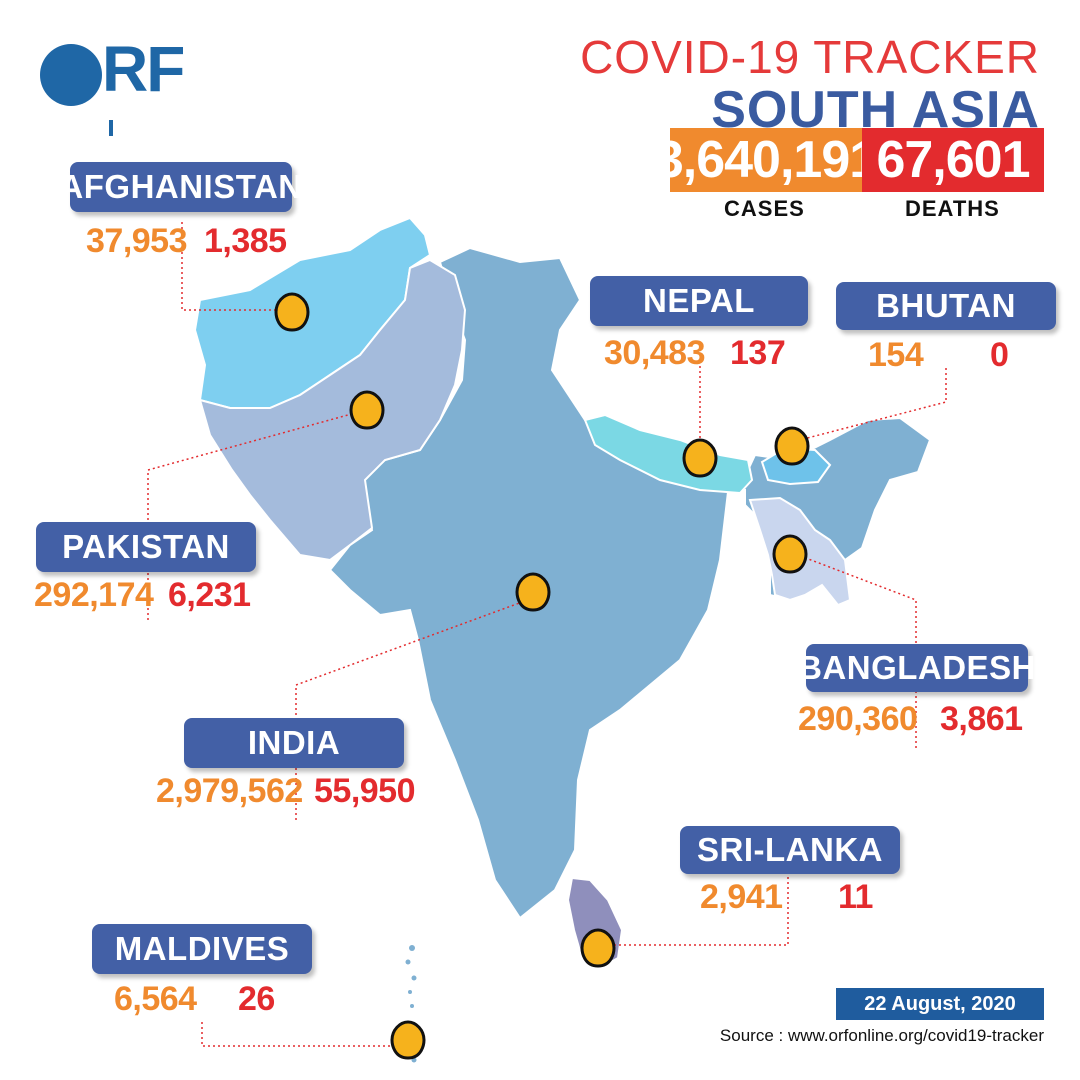 The image size is (1080, 1080). Describe the element at coordinates (202, 949) in the screenshot. I see `maldives-label: MALDIVES` at that location.